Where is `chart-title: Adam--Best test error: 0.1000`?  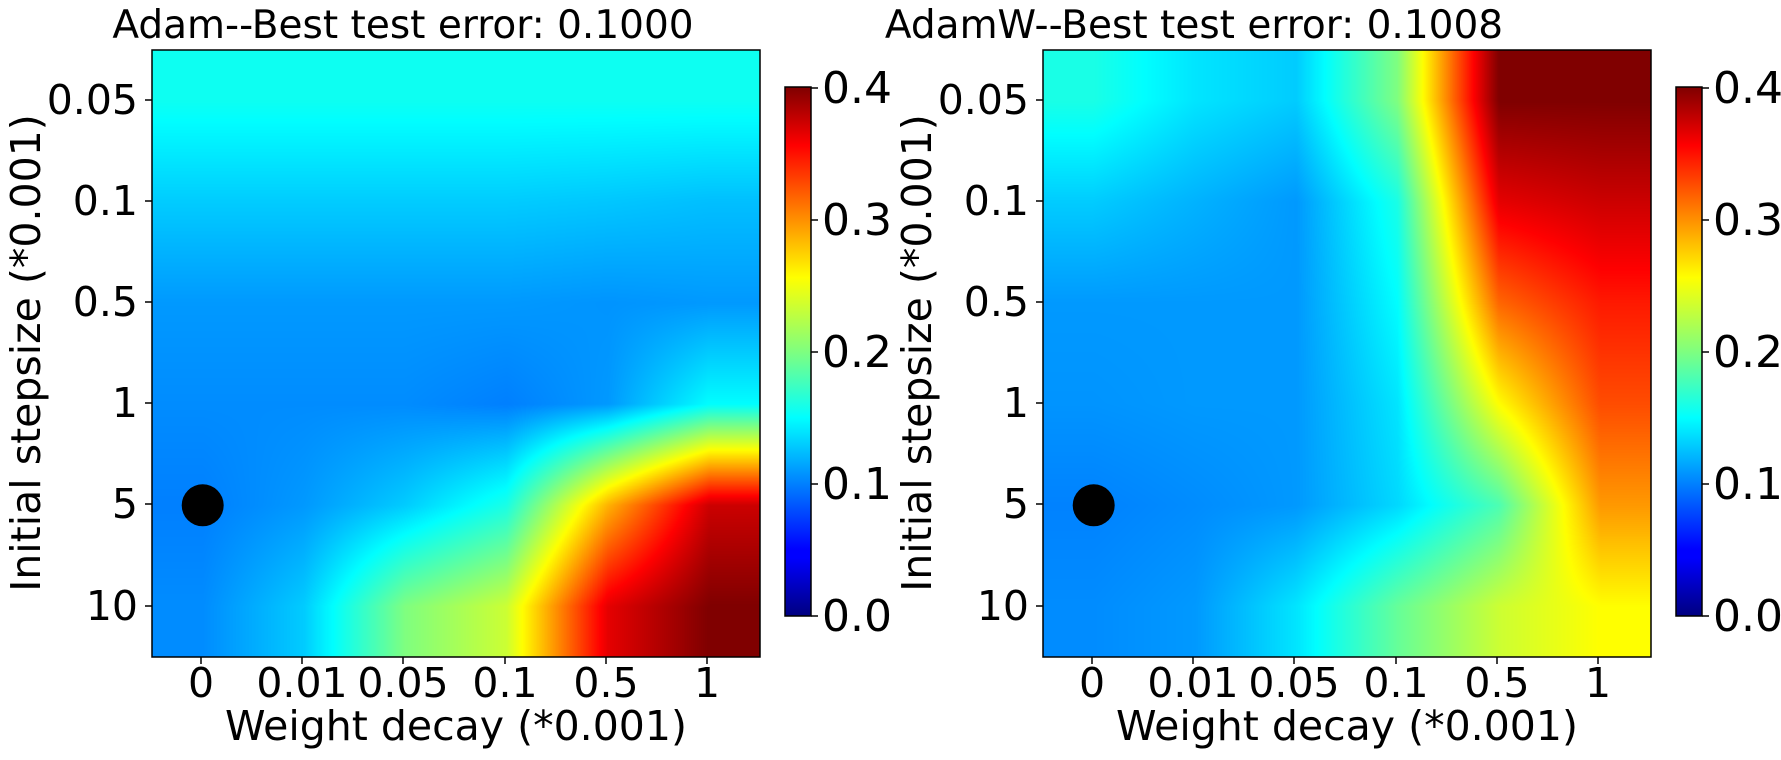
chart-title: Adam--Best test error: 0.1000 is located at coordinates (402, 25).